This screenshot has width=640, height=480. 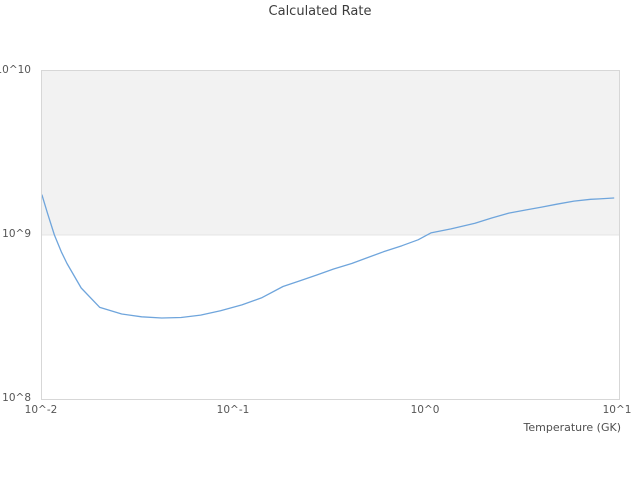 What do you see at coordinates (41, 410) in the screenshot?
I see `x-tick-label: 10^-2` at bounding box center [41, 410].